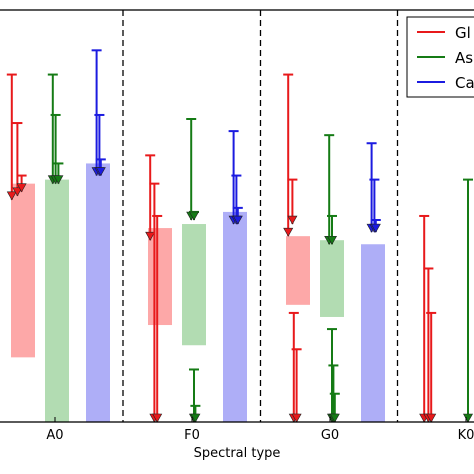 The height and width of the screenshot is (474, 474). What do you see at coordinates (54, 435) in the screenshot?
I see `x-tick-label-a0: A0` at bounding box center [54, 435].